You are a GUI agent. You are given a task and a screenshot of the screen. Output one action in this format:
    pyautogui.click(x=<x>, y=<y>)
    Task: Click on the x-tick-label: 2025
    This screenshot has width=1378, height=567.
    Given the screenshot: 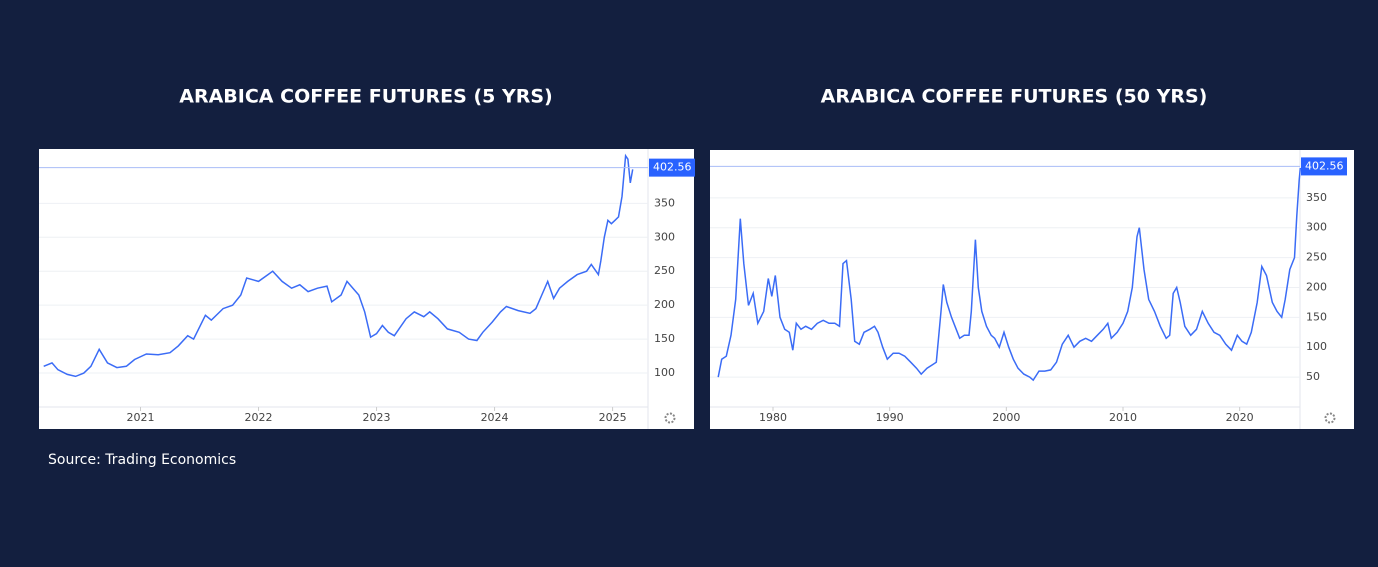 What is the action you would take?
    pyautogui.click(x=613, y=417)
    